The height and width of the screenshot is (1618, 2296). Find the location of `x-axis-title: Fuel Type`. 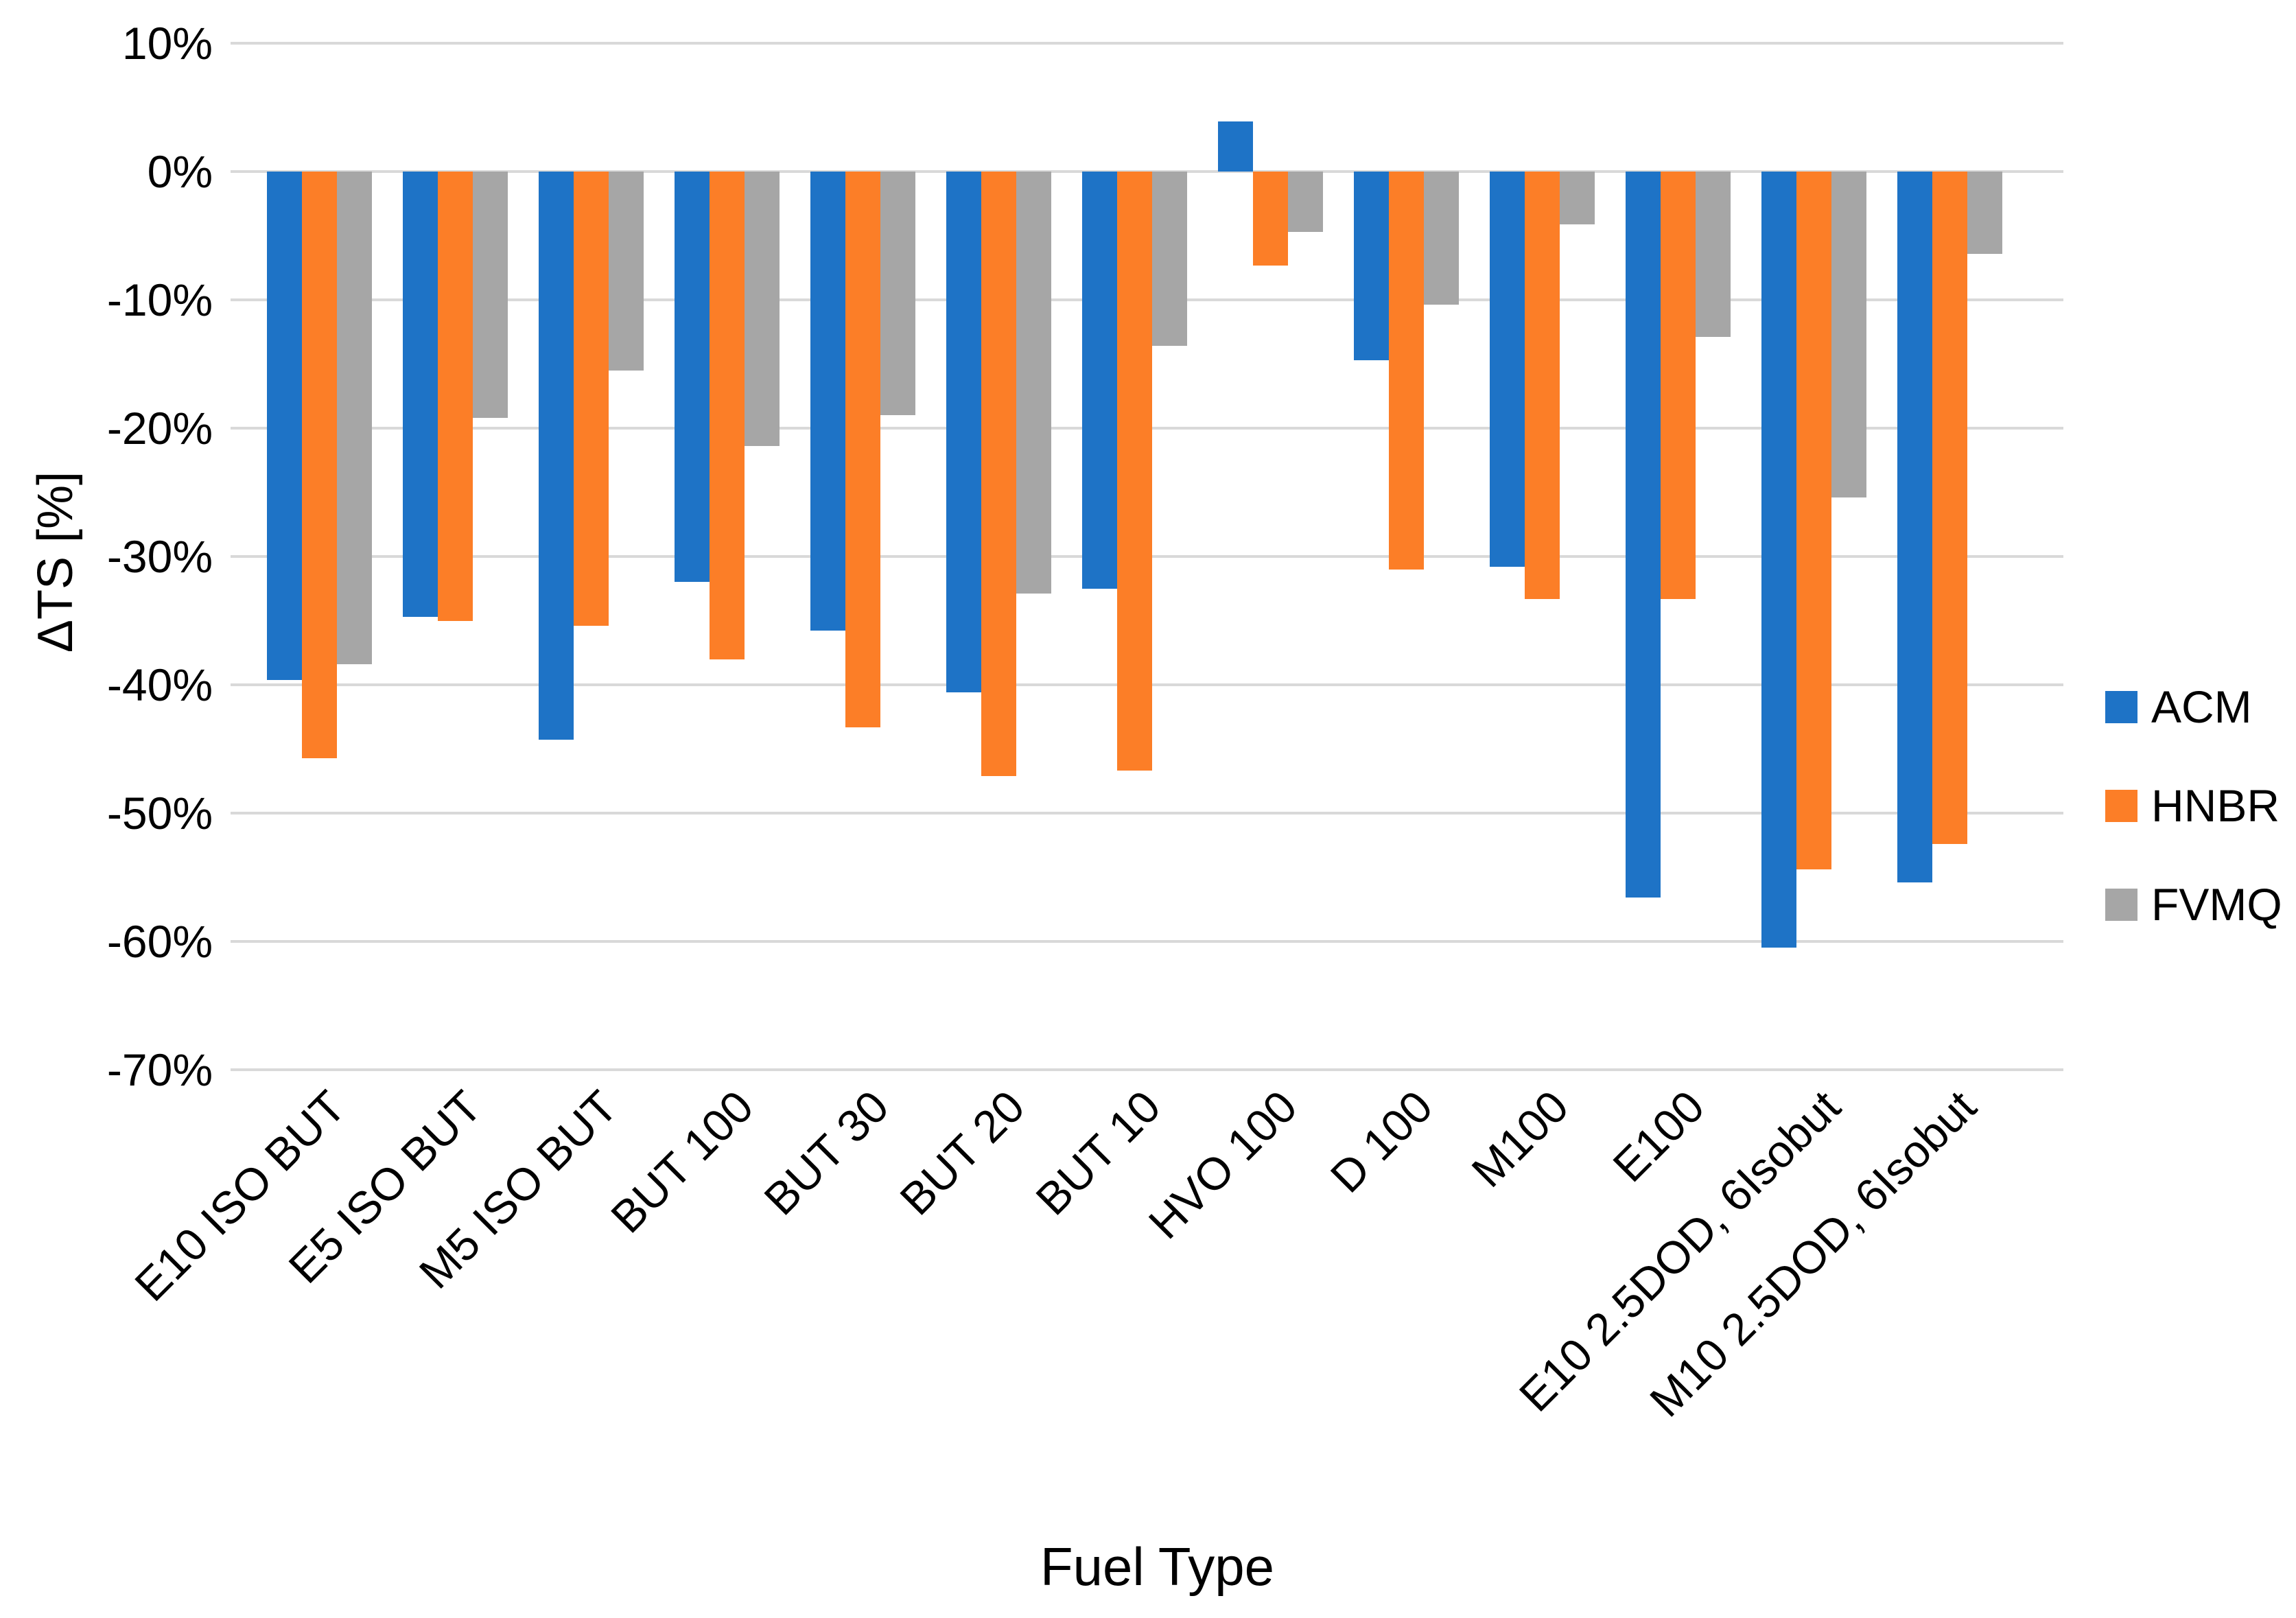

x-axis-title: Fuel Type is located at coordinates (1157, 1566).